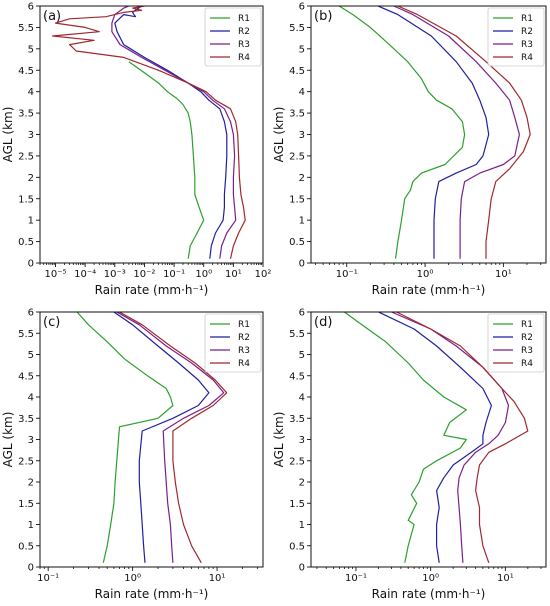 Image resolution: width=550 pixels, height=606 pixels. Describe the element at coordinates (52, 16) in the screenshot. I see `panel-label: (a)` at that location.